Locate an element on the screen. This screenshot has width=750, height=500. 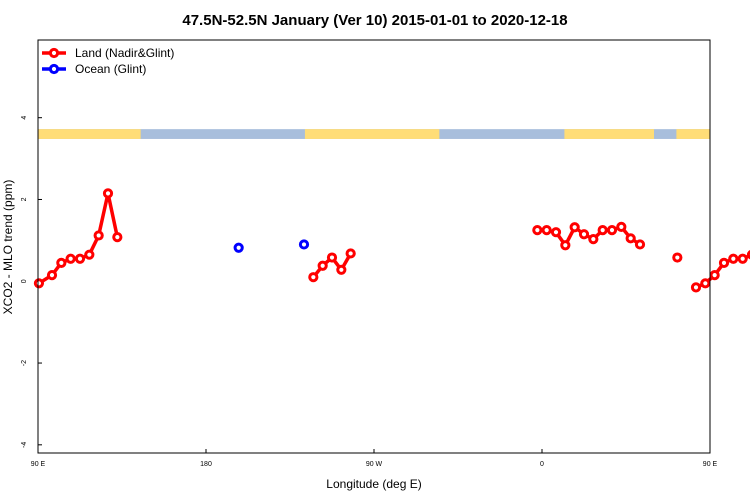
x-tick-labels: 90 E 180 90 W 0 90 E is located at coordinates (374, 464).